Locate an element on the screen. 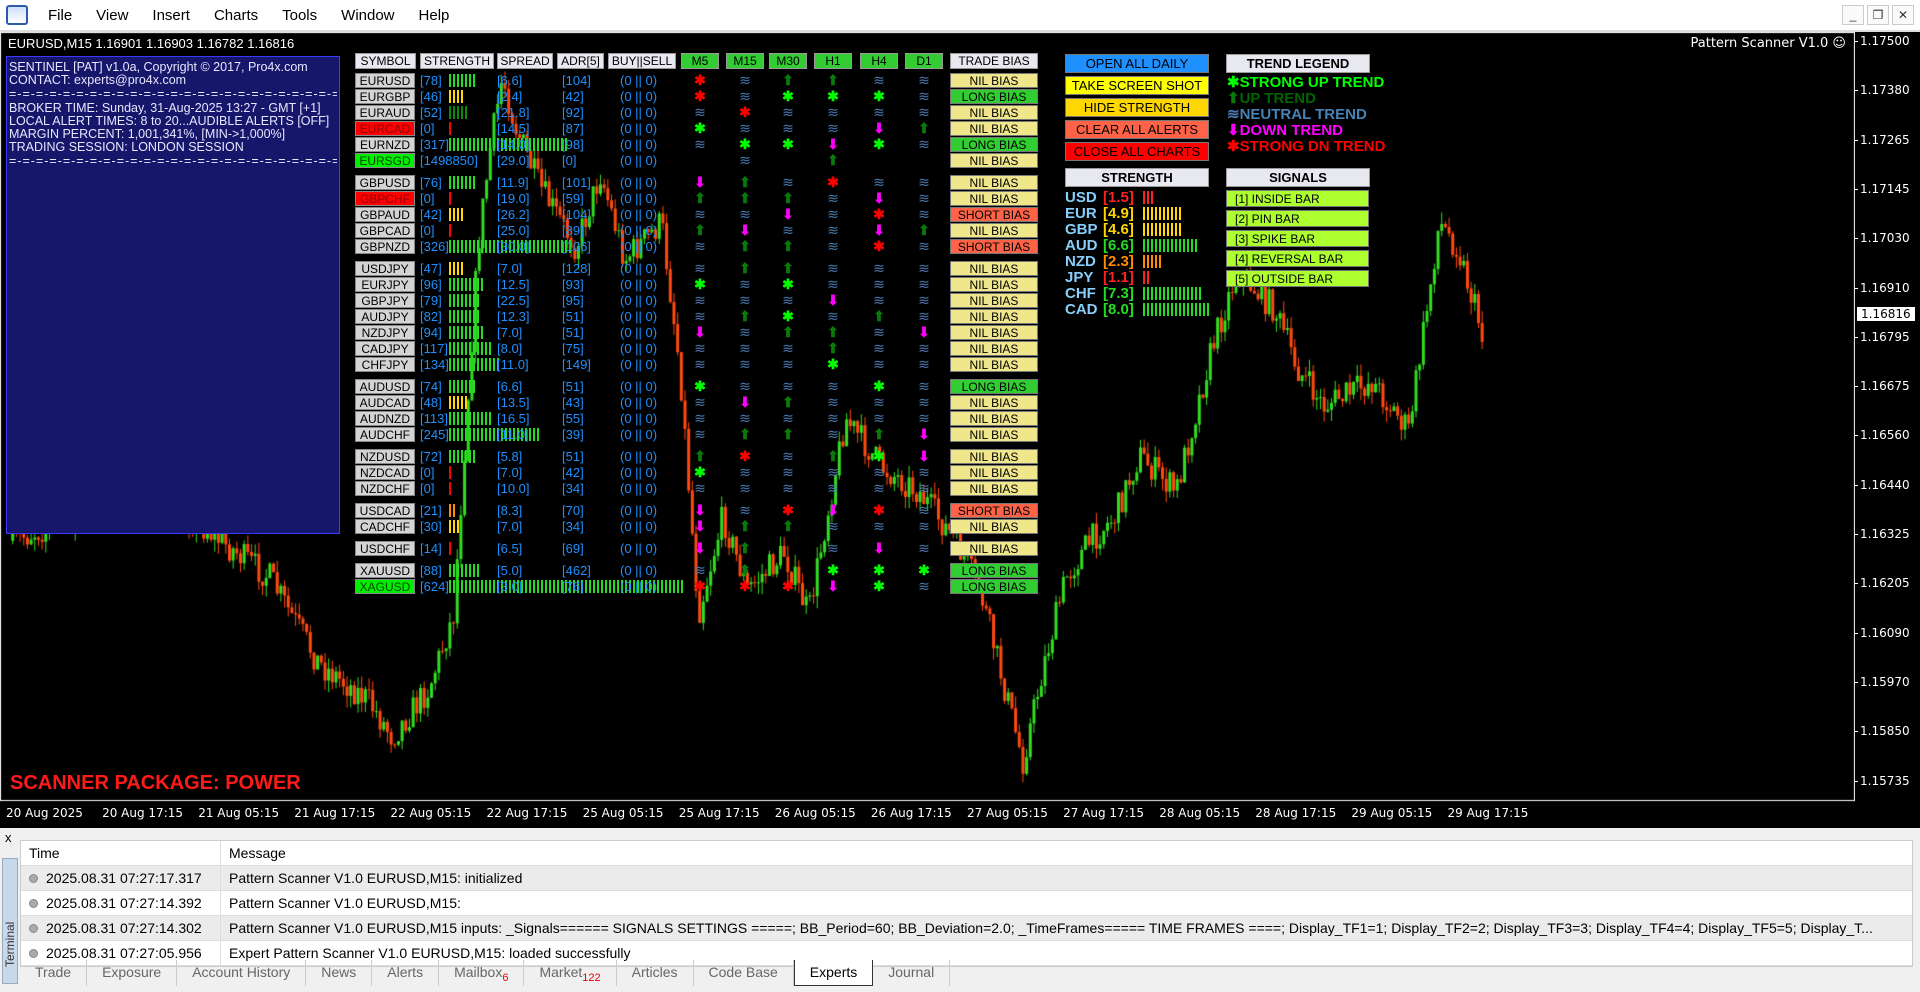  tf-d1: D1 is located at coordinates (924, 61).